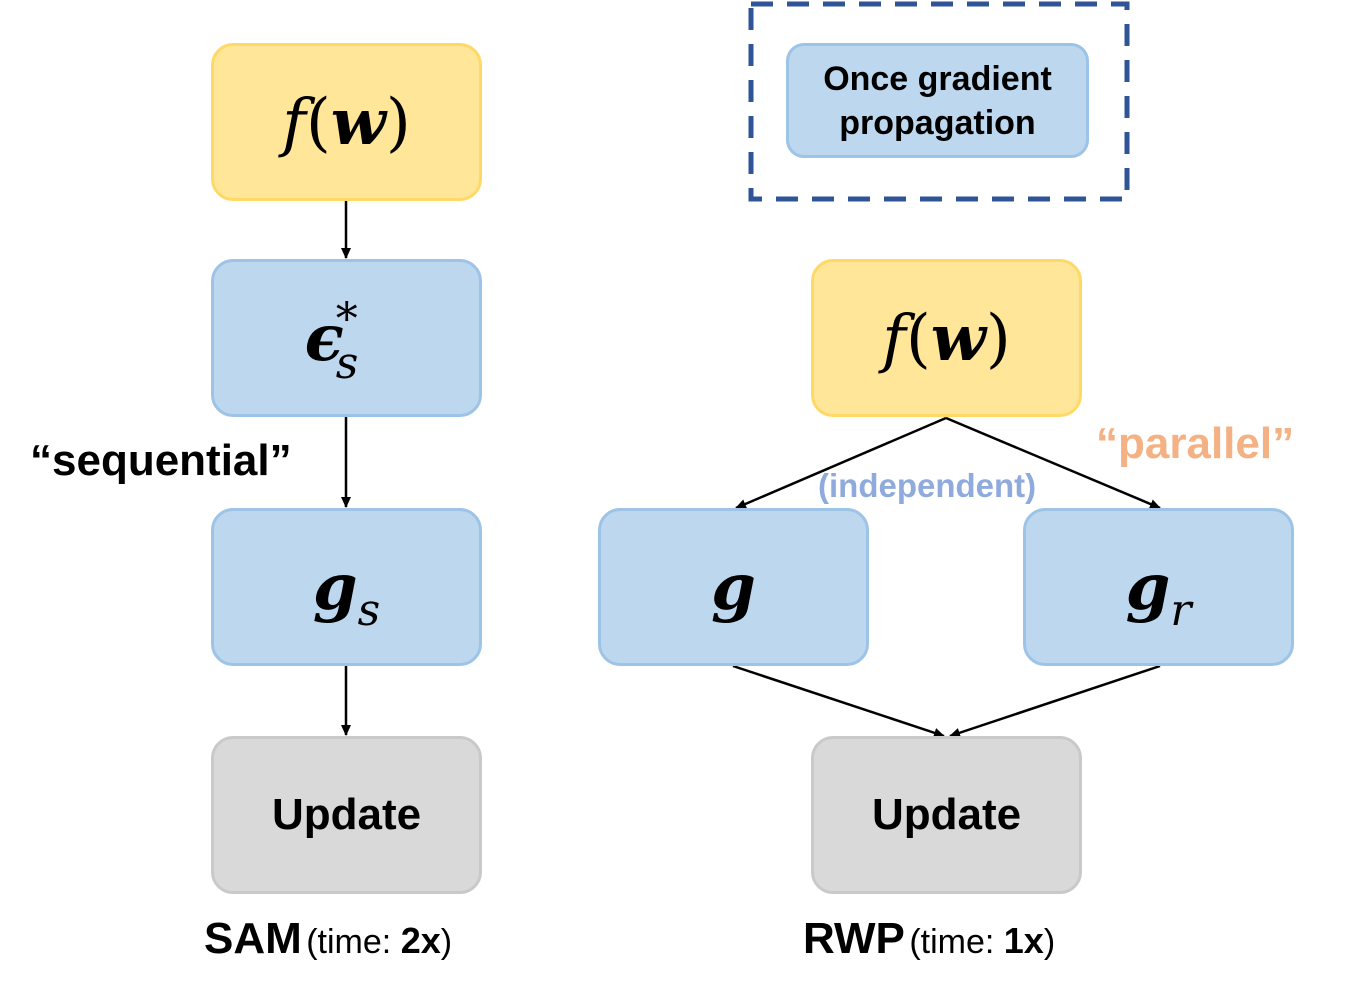 This screenshot has height=1000, width=1353. I want to click on rwp-gradient-formula: g, so click(733, 587).